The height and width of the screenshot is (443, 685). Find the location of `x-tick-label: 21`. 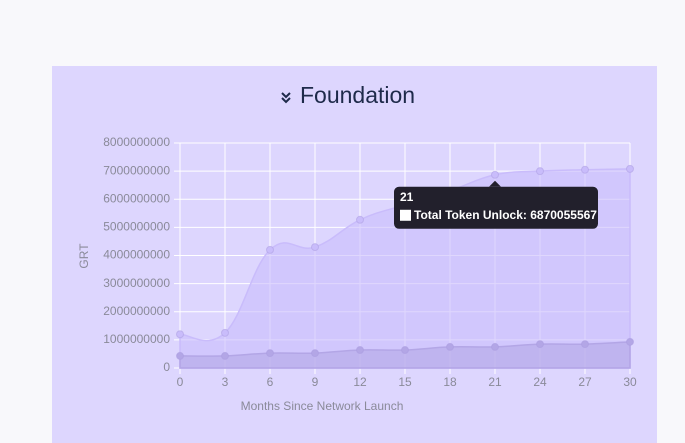

x-tick-label: 21 is located at coordinates (495, 382).